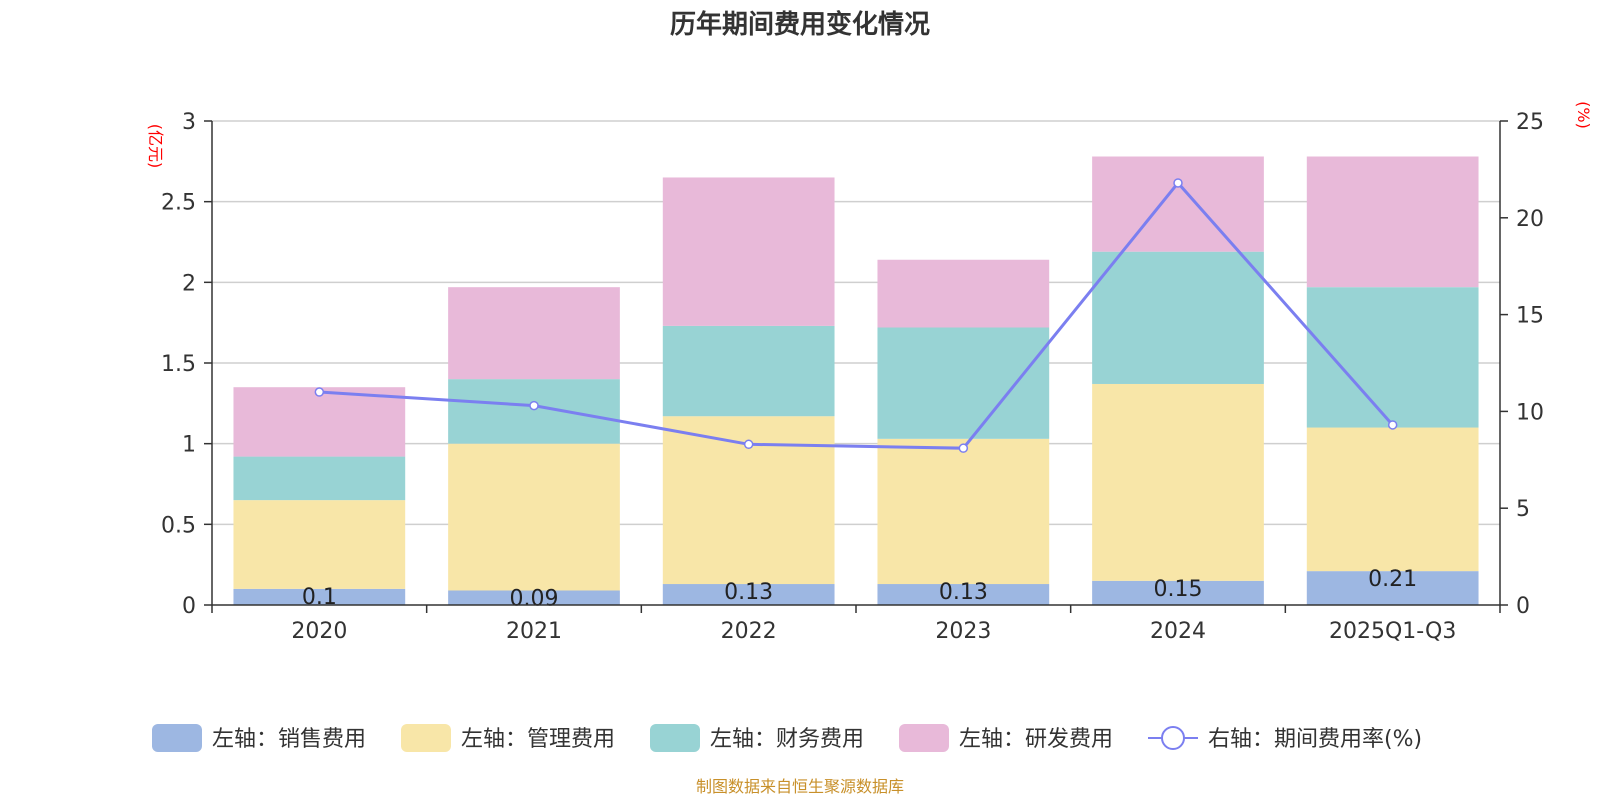 This screenshot has width=1600, height=800. What do you see at coordinates (800, 786) in the screenshot?
I see `source-note: 制图数据来自恒生聚源数据库` at bounding box center [800, 786].